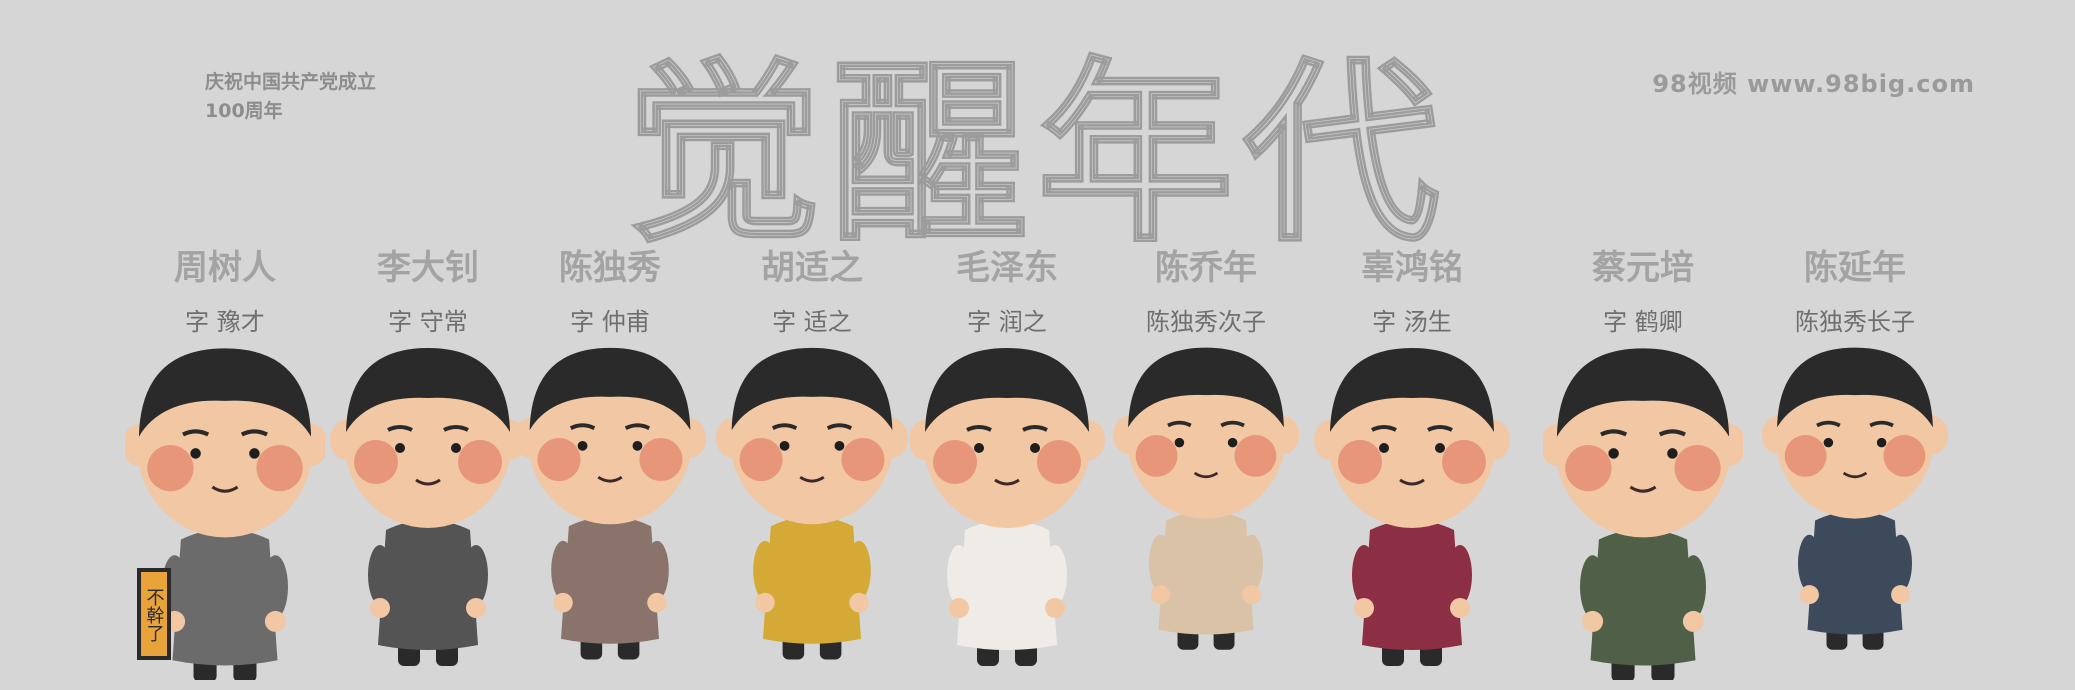  Describe the element at coordinates (812, 322) in the screenshot. I see `character-courtesy-name: 字 适之` at that location.